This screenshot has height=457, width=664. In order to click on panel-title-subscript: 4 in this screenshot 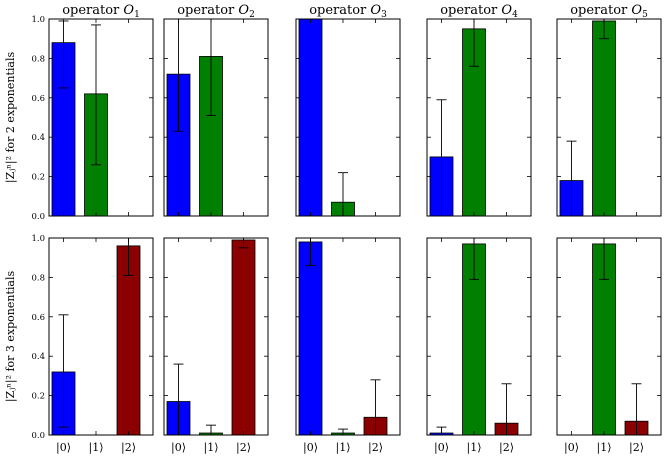, I will do `click(515, 15)`.